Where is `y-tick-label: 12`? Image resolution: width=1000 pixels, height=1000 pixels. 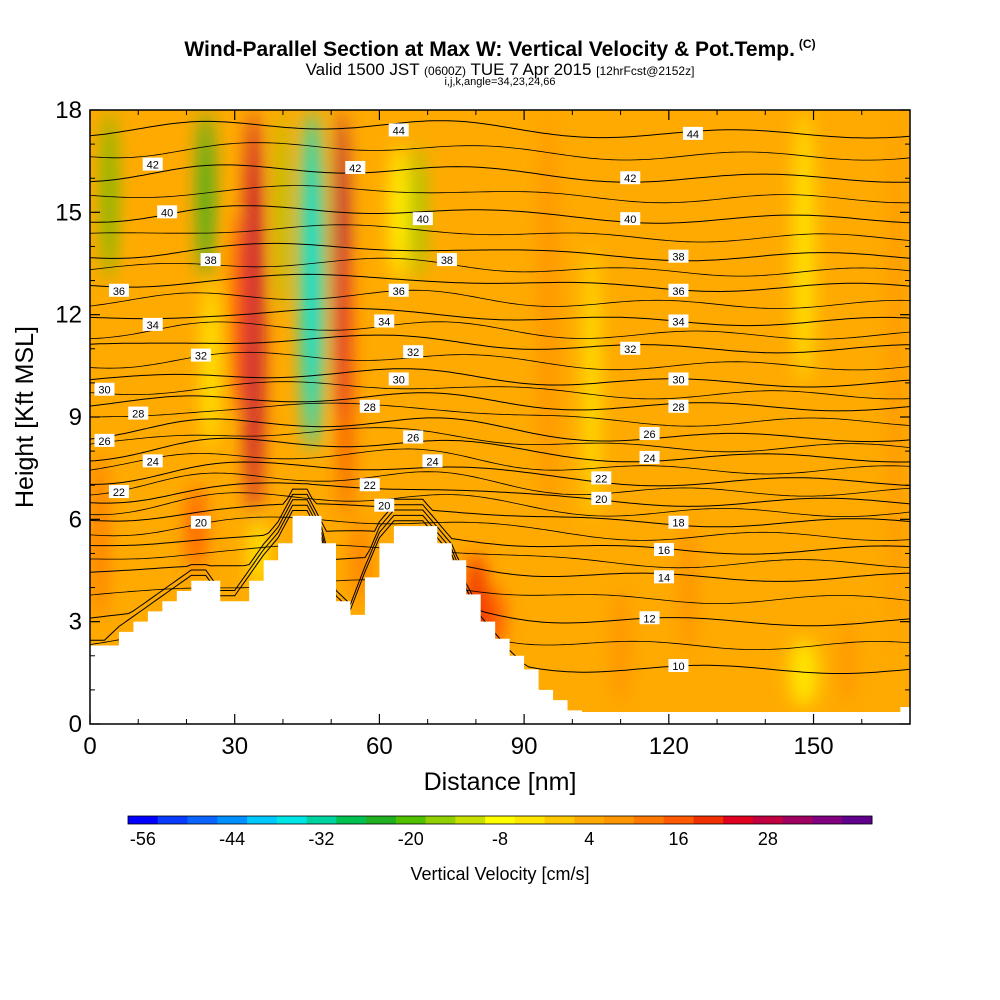 y-tick-label: 12 is located at coordinates (68, 315).